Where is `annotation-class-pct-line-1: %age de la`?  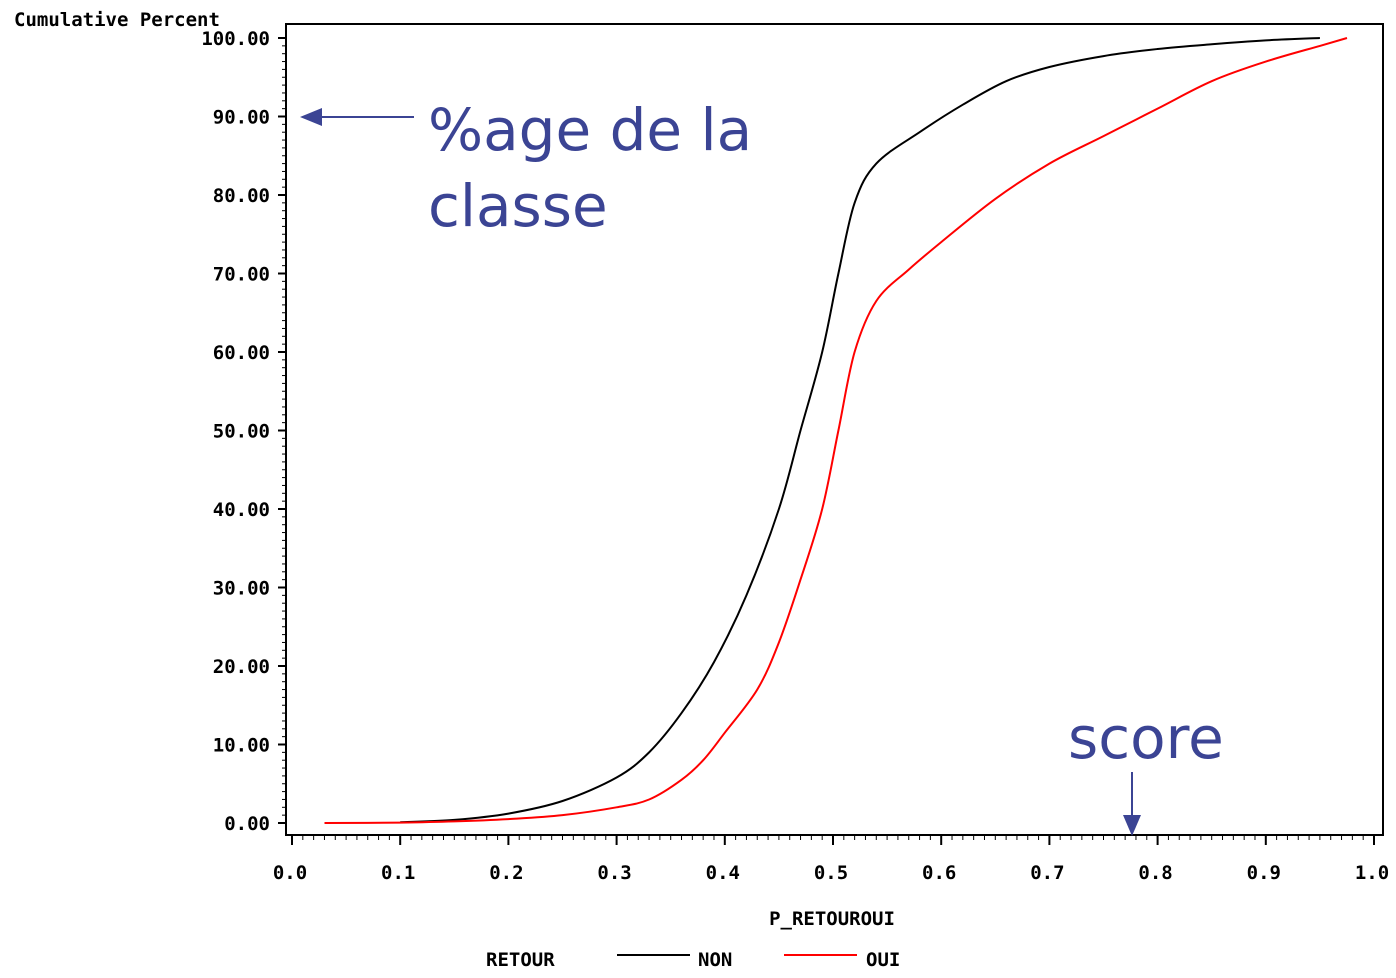 annotation-class-pct-line-1: %age de la is located at coordinates (590, 130).